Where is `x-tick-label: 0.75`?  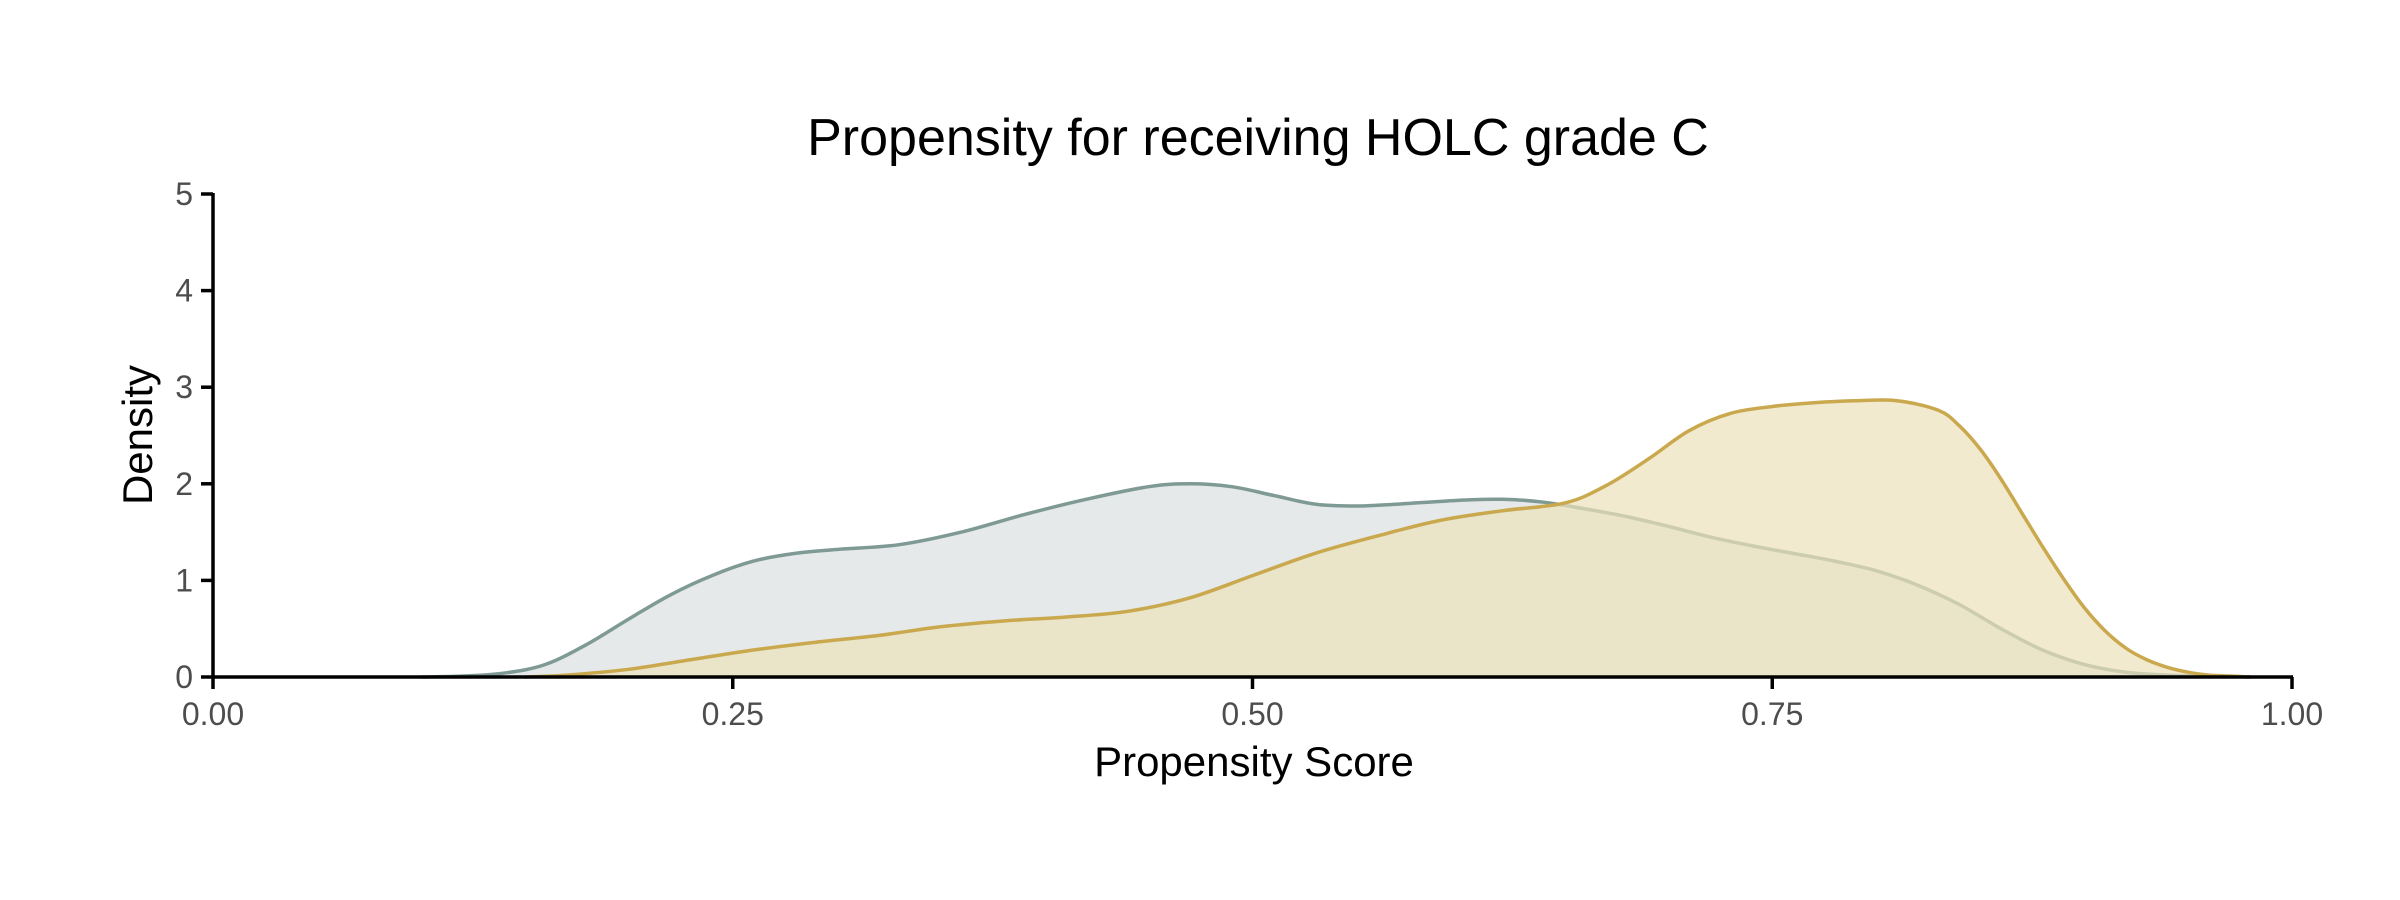
x-tick-label: 0.75 is located at coordinates (1772, 714).